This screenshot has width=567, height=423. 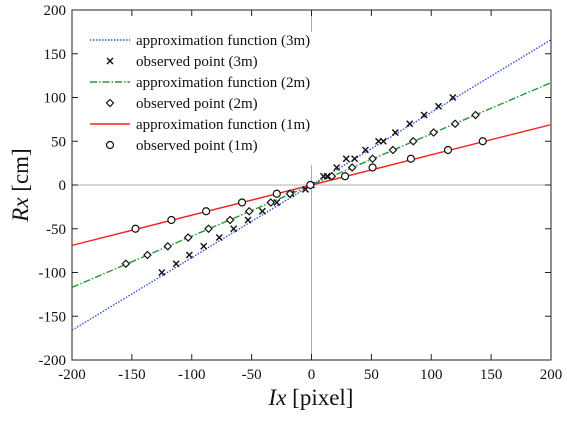 What do you see at coordinates (223, 83) in the screenshot?
I see `legend-label: approximation function (2m)` at bounding box center [223, 83].